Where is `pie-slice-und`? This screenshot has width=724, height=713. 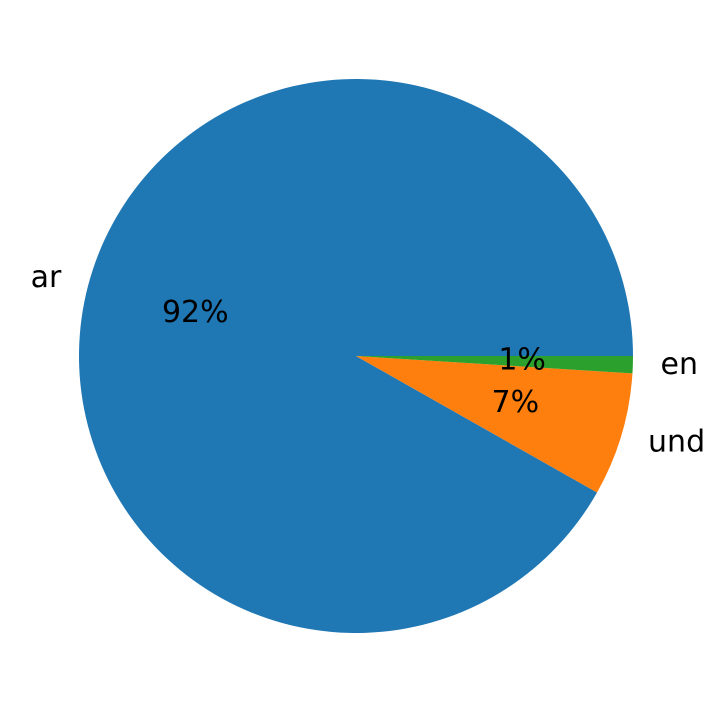
pie-slice-und is located at coordinates (494, 424).